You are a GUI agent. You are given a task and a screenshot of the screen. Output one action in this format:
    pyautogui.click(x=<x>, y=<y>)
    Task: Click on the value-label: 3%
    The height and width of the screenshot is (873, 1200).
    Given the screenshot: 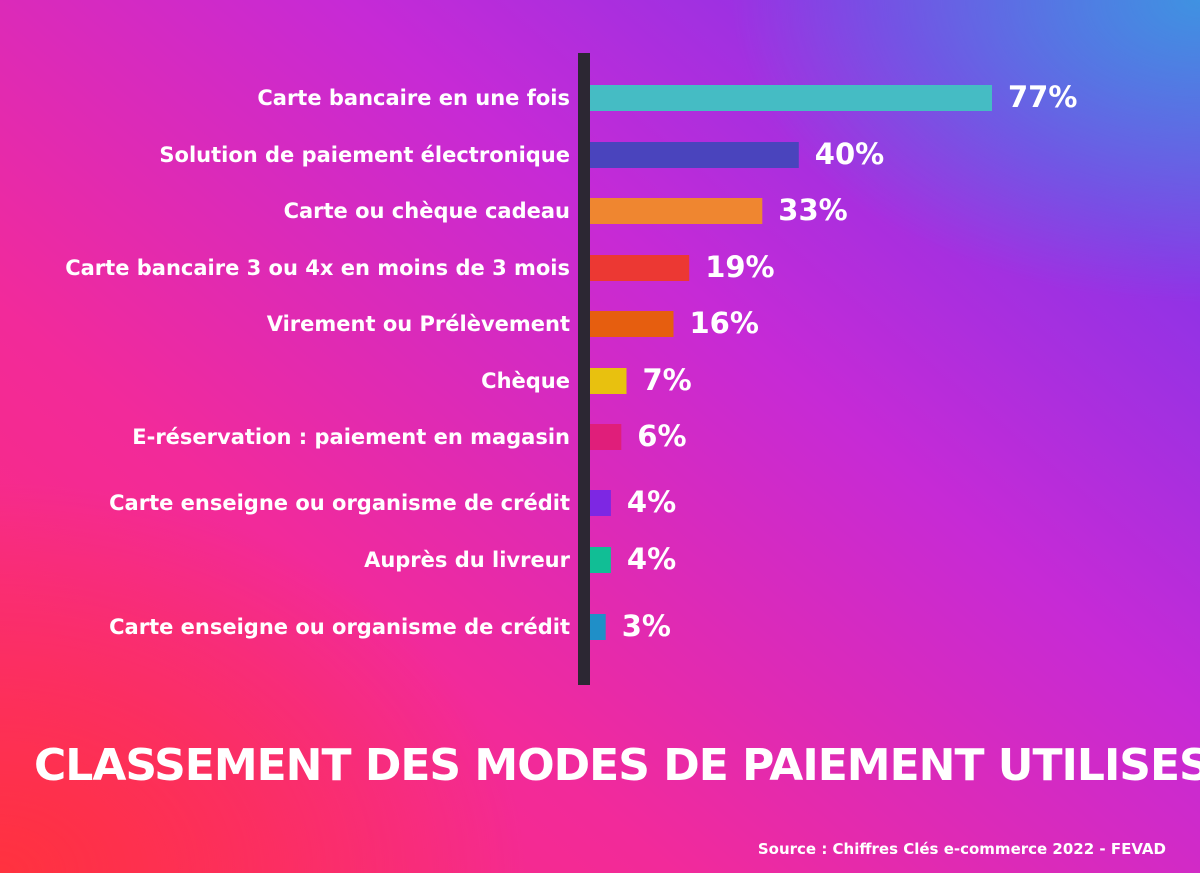 What is the action you would take?
    pyautogui.click(x=646, y=626)
    